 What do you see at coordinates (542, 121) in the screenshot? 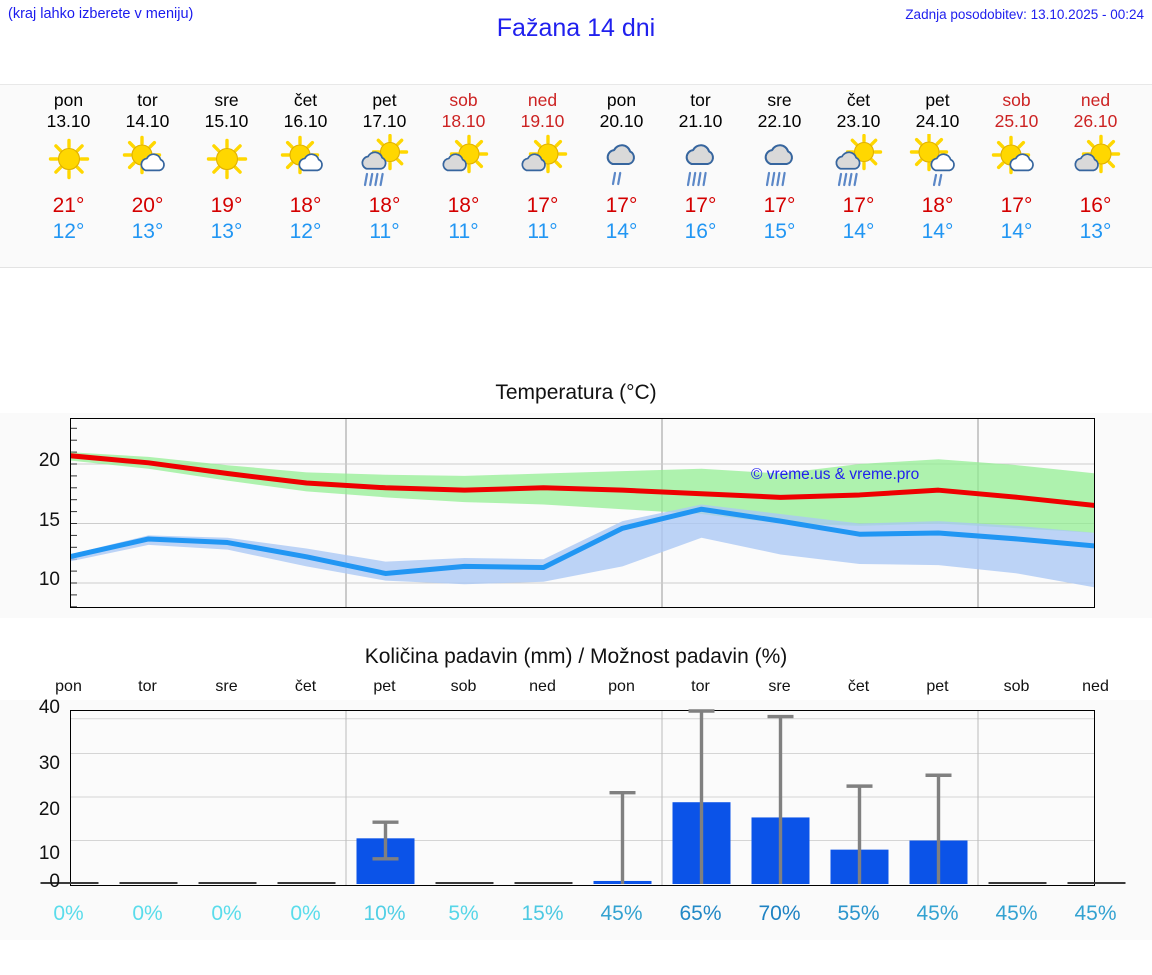
I see `day-date-label: 19.10` at bounding box center [542, 121].